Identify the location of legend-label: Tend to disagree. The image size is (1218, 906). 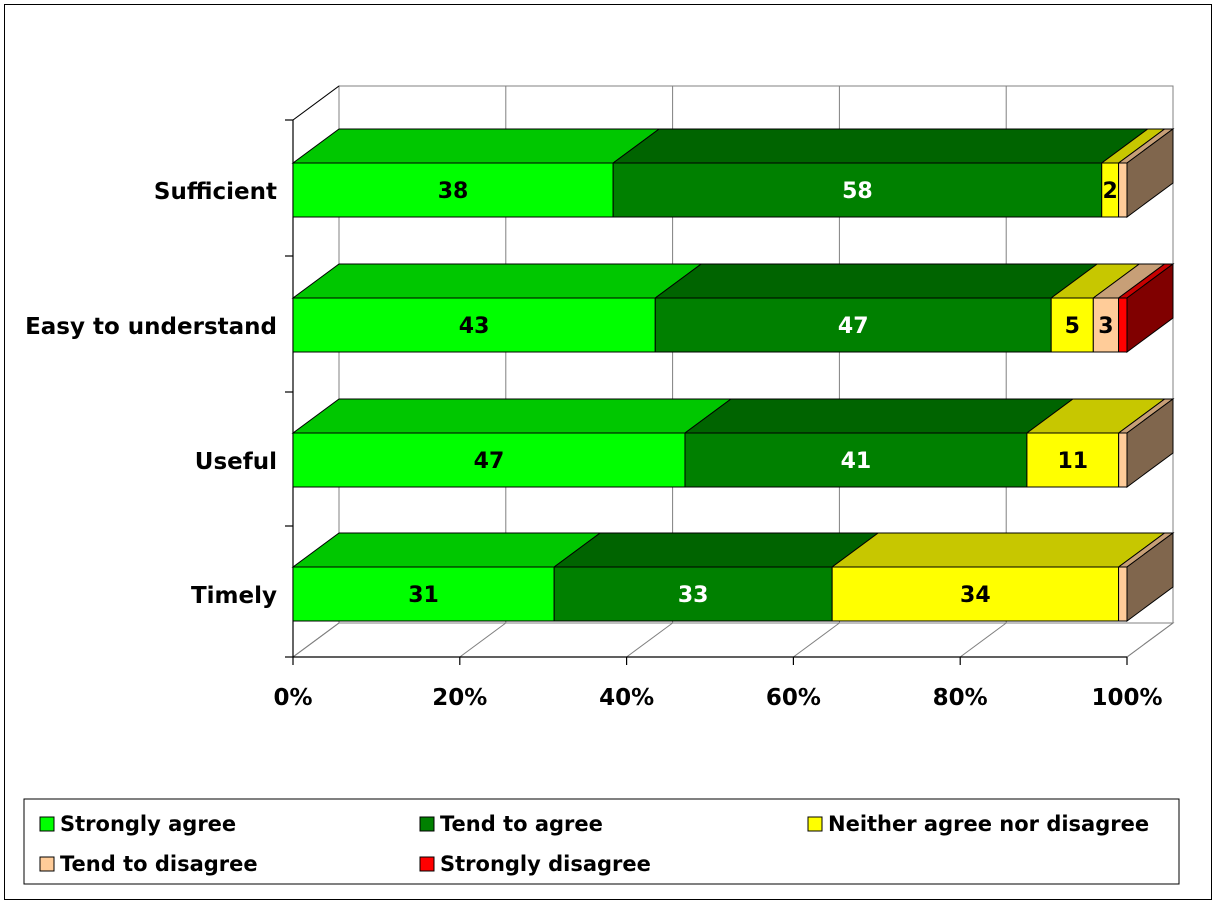
(159, 864).